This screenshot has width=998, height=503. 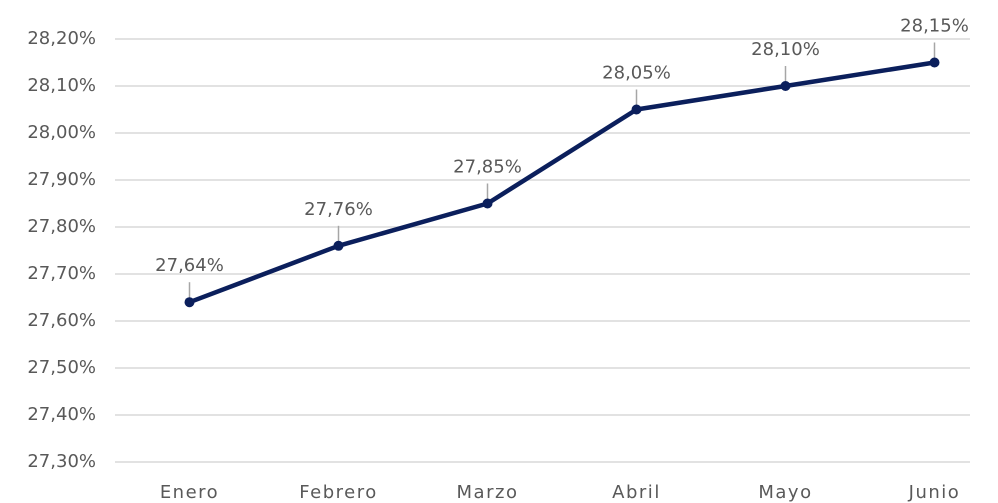 I want to click on data-label: 27,85%, so click(x=487, y=167).